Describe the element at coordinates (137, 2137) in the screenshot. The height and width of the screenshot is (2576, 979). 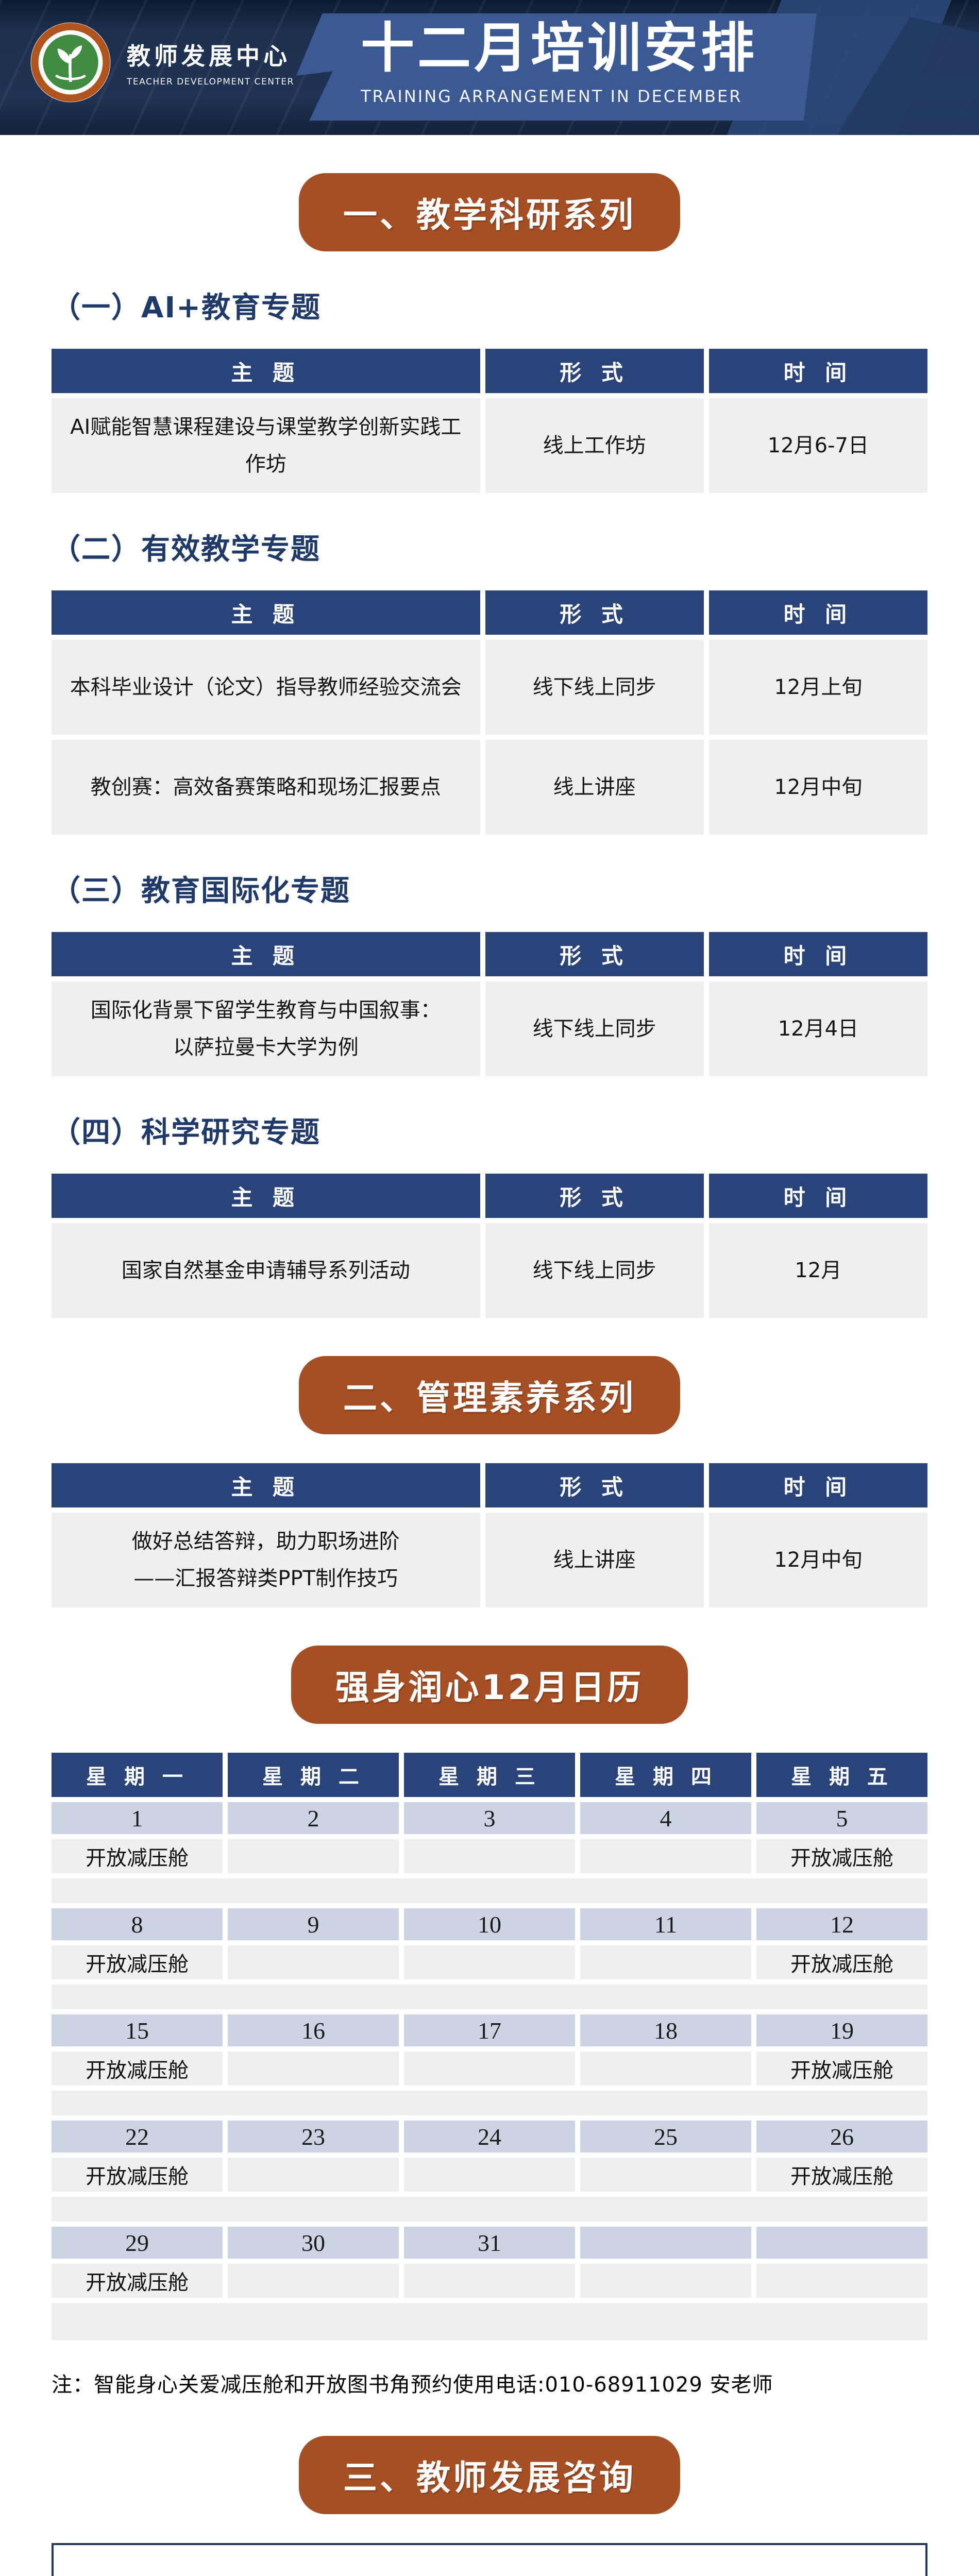
I see `calendar-date: 22` at that location.